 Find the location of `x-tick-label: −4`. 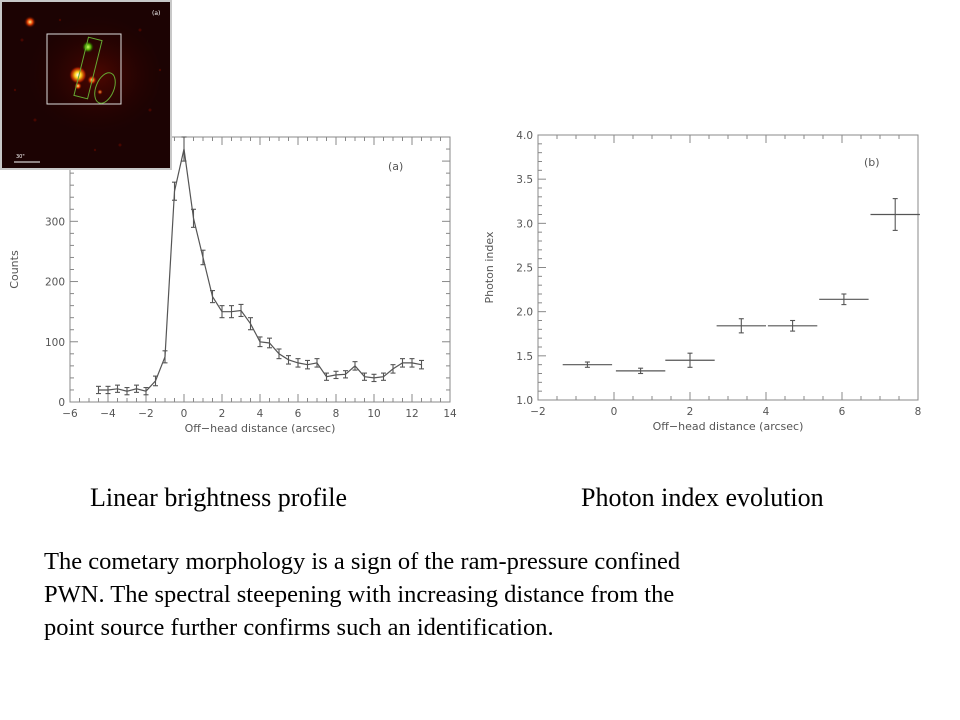

x-tick-label: −4 is located at coordinates (108, 414).